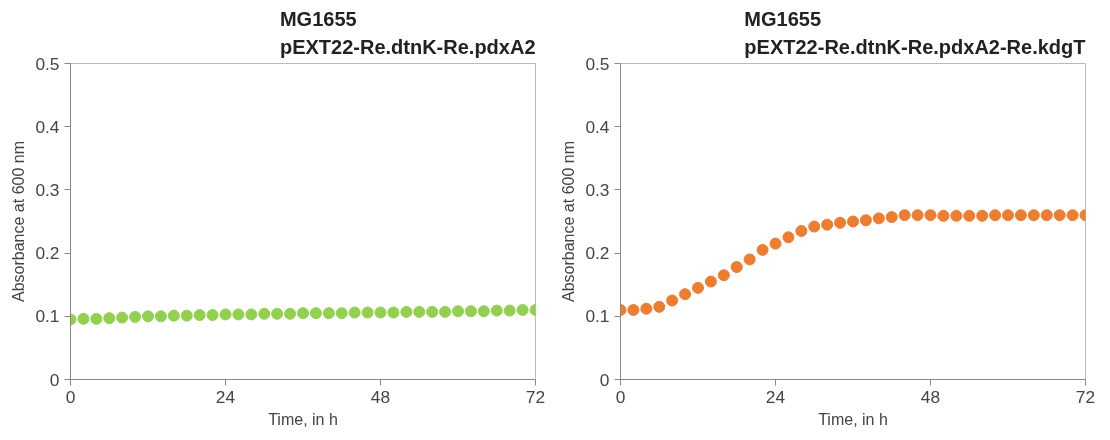 This screenshot has height=440, width=1110. I want to click on chart-title: MG1655 pEXT22-Re.dtnK-Re.pdxA2, so click(407, 33).